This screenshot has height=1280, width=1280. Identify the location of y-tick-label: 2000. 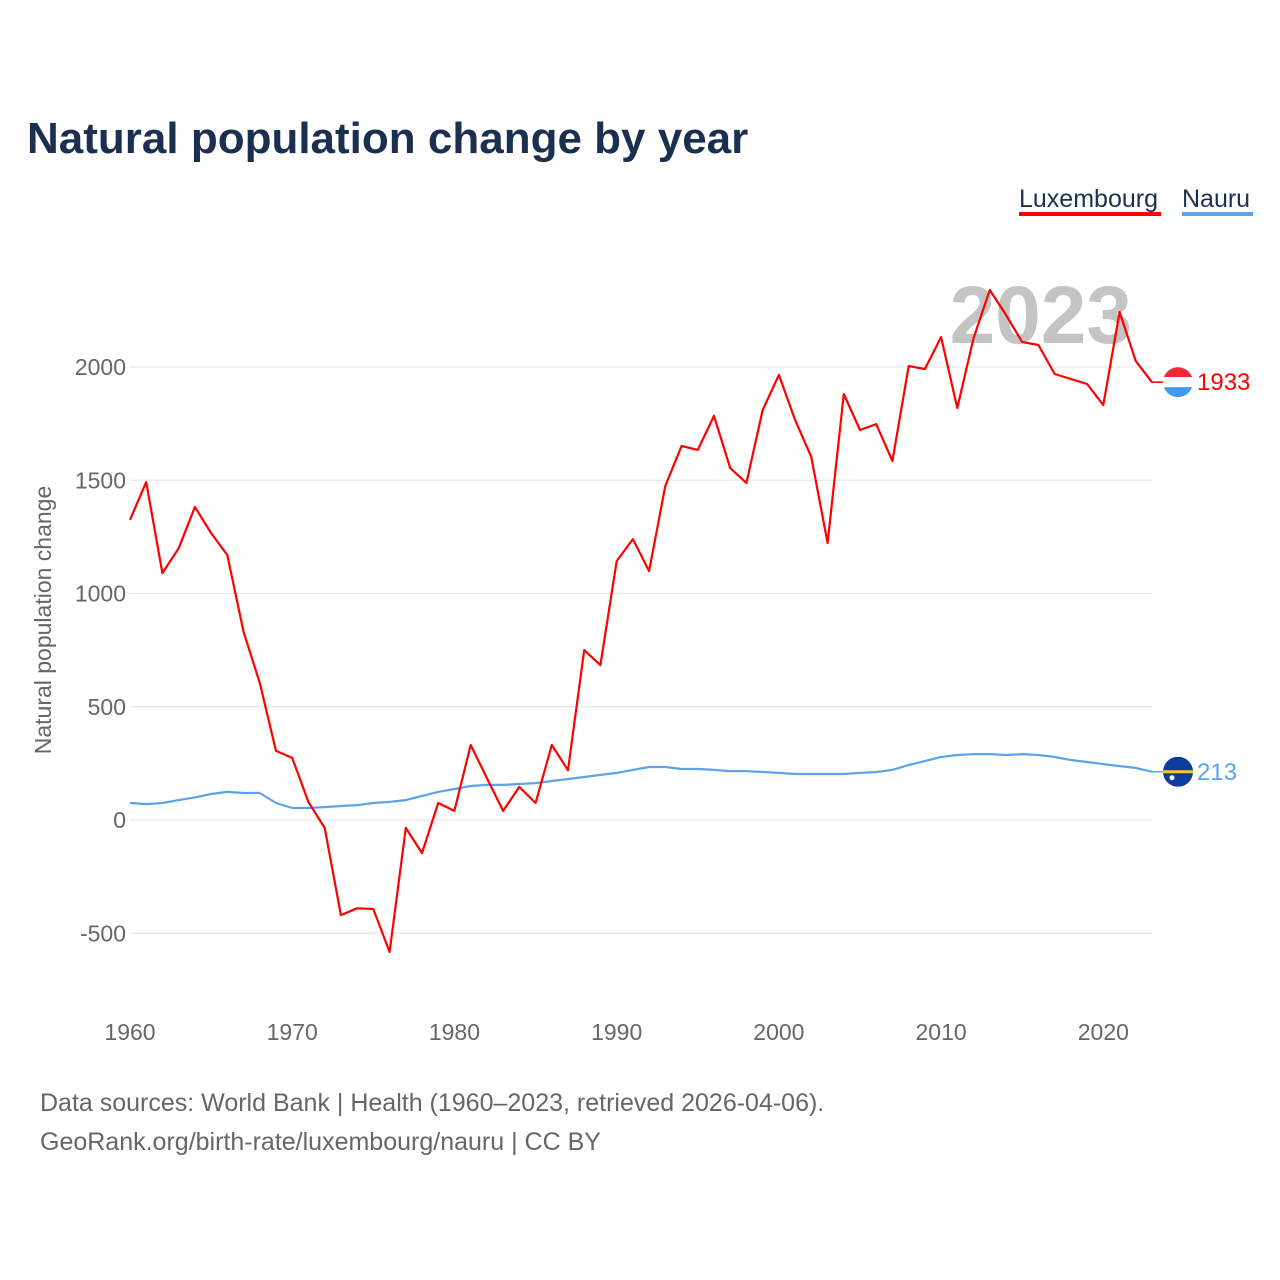
(100, 367).